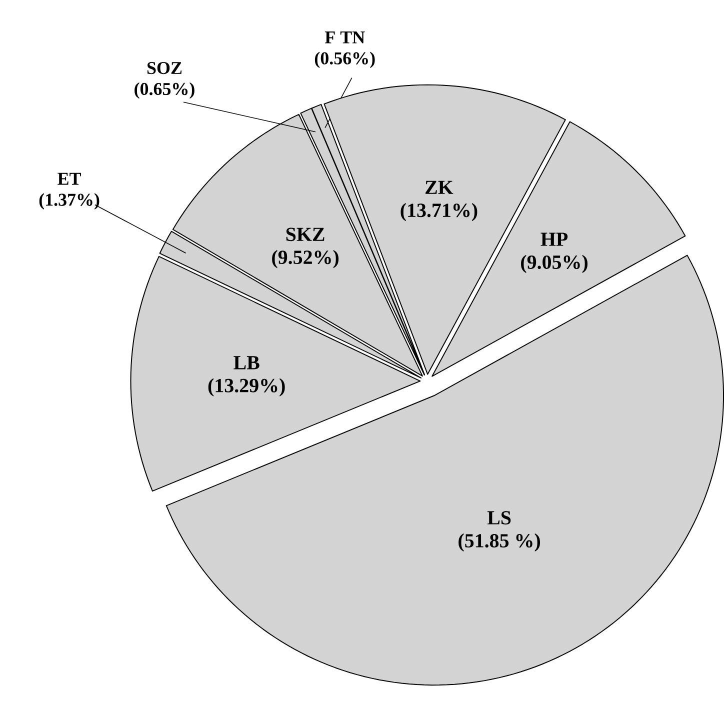 The width and height of the screenshot is (724, 703). What do you see at coordinates (305, 235) in the screenshot?
I see `slice-label: SKZ` at bounding box center [305, 235].